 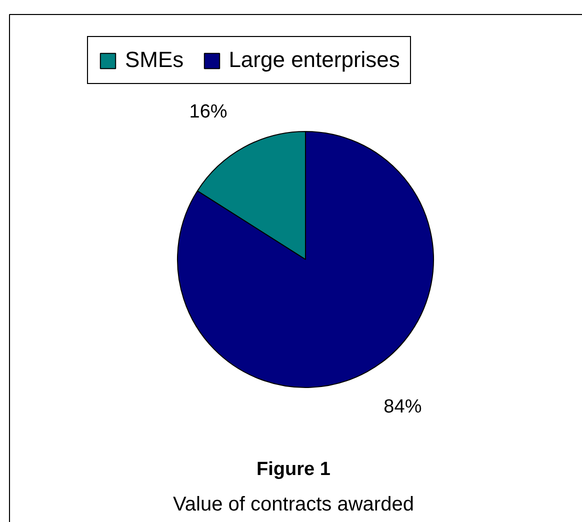 What do you see at coordinates (293, 505) in the screenshot?
I see `text: Value of contracts awarded` at bounding box center [293, 505].